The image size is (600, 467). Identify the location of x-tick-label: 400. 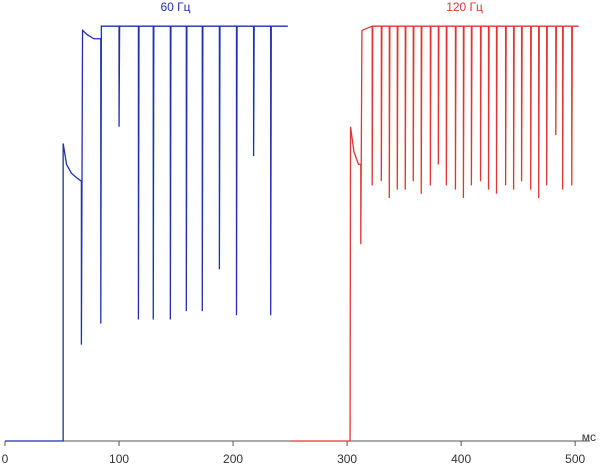
(461, 459).